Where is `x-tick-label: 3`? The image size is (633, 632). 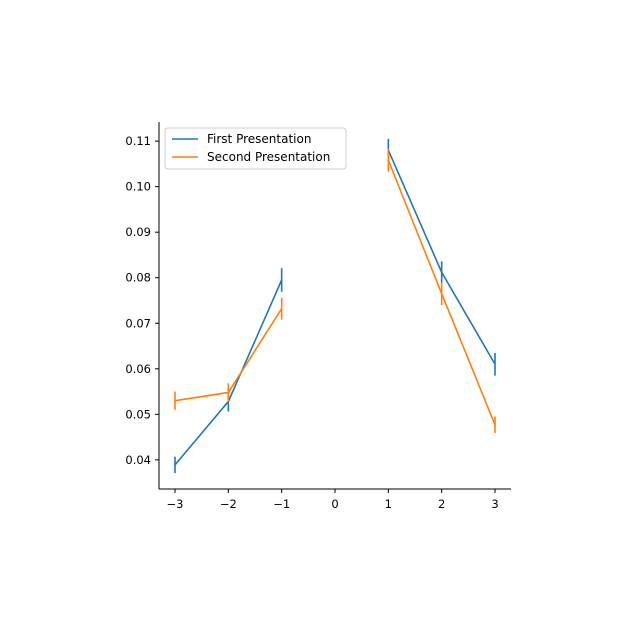 x-tick-label: 3 is located at coordinates (494, 504).